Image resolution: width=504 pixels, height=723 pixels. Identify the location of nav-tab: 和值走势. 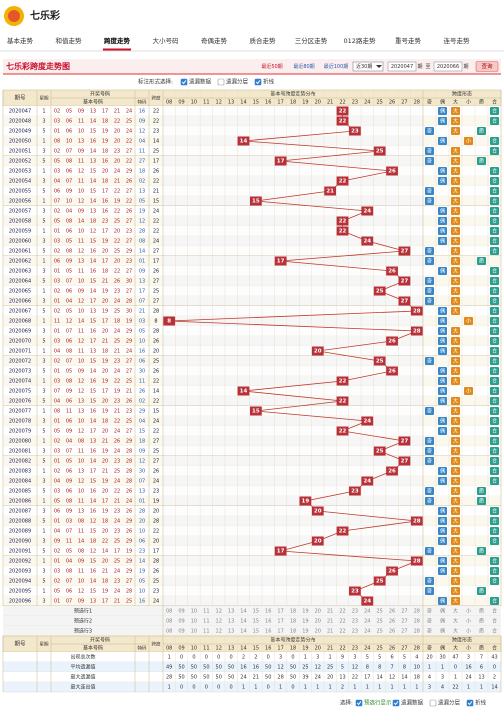
(69, 40).